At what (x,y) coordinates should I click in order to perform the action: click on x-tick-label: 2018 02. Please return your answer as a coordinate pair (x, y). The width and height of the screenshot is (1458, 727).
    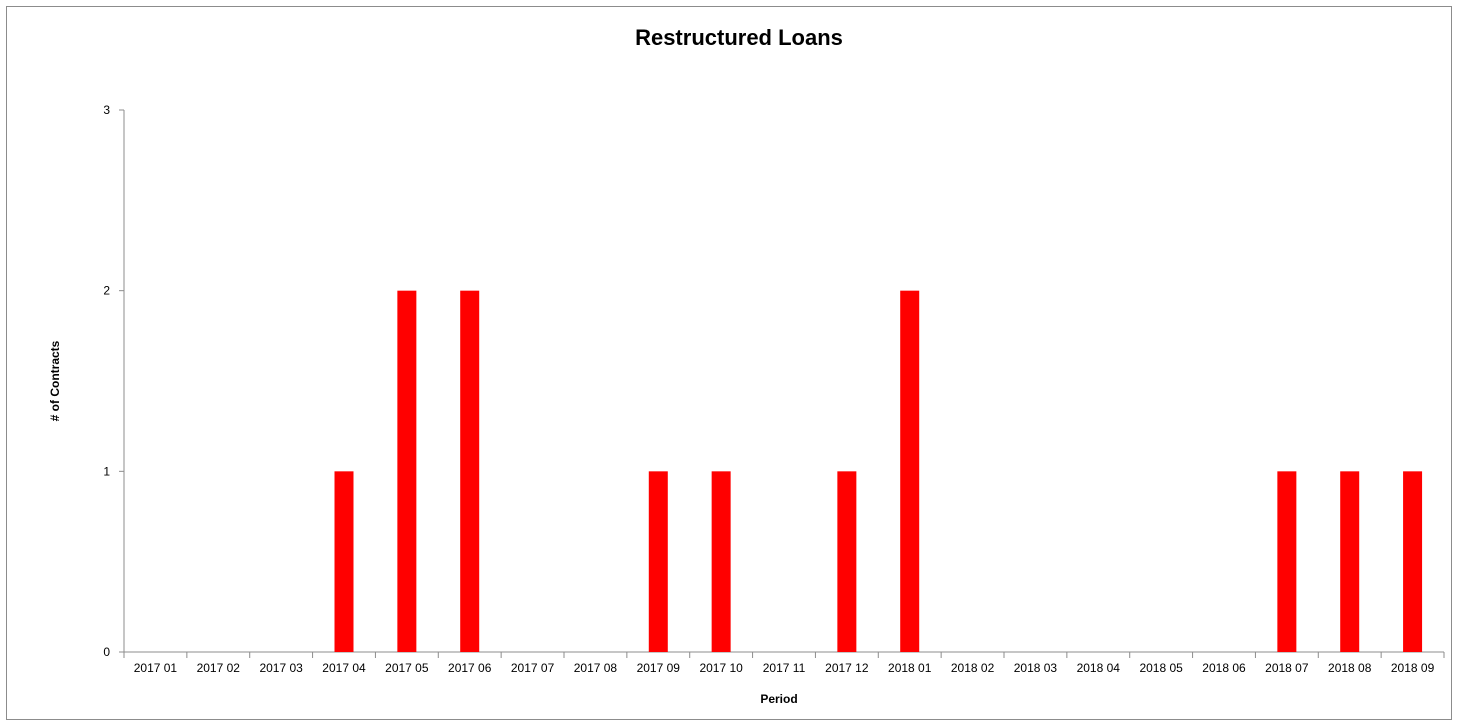
    Looking at the image, I should click on (973, 668).